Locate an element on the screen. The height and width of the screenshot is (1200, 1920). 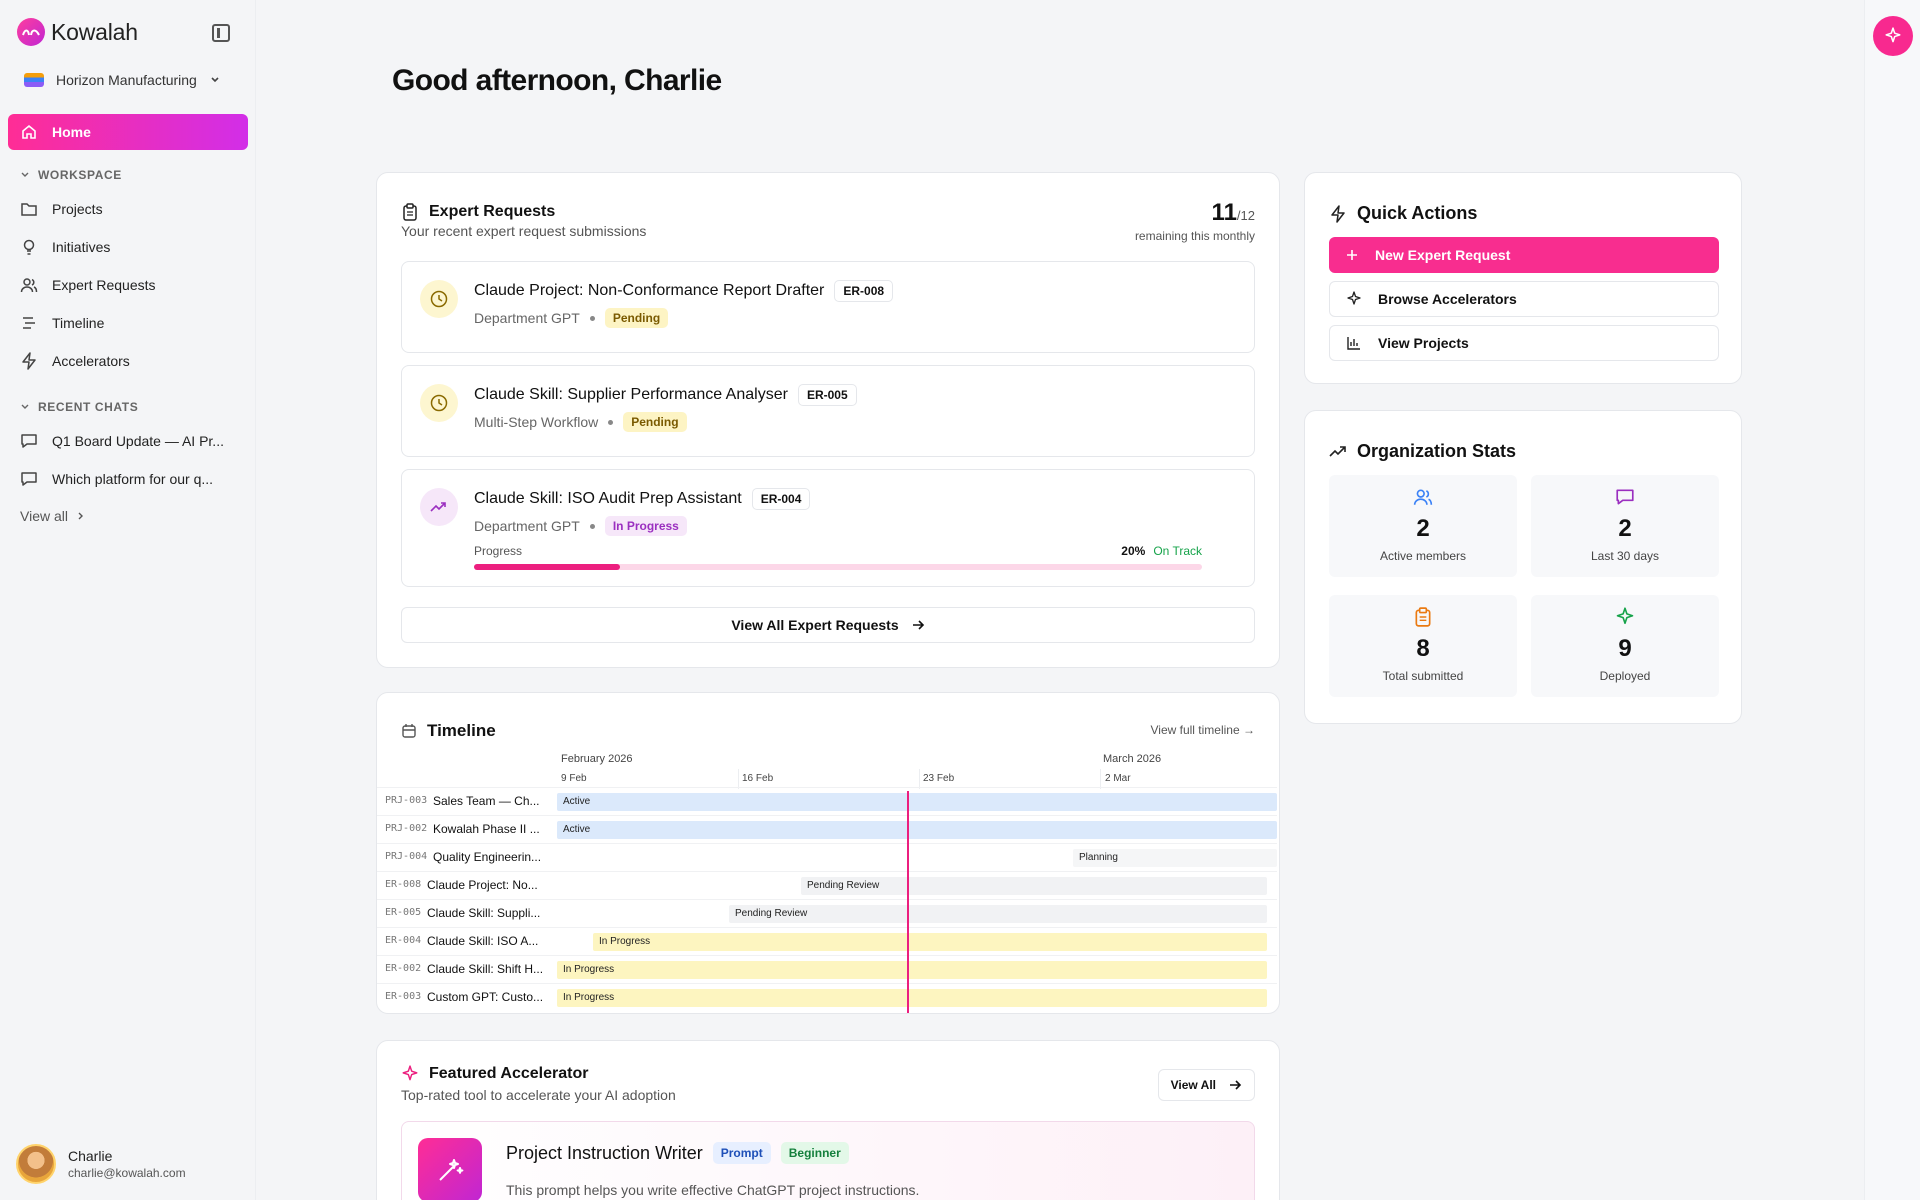
view-all-expert-requests-button: View All Expert Requests is located at coordinates (828, 625).